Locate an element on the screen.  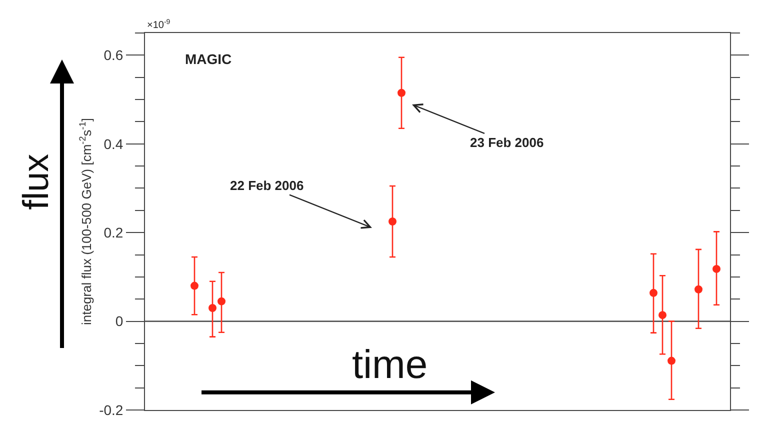
annotation: time is located at coordinates (390, 365).